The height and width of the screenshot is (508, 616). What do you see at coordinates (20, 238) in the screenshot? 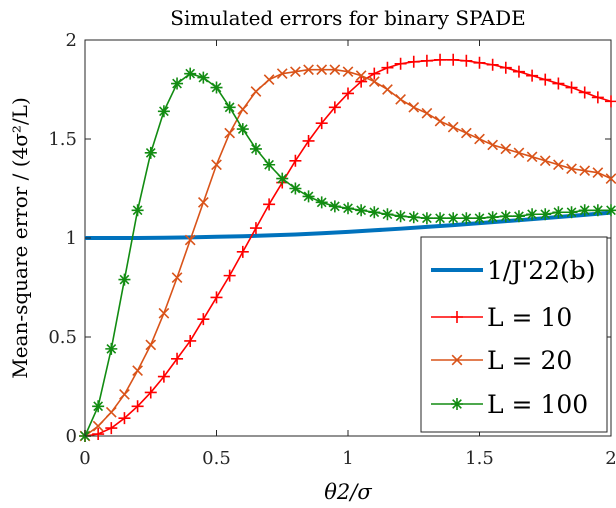
I see `y-axis-label: Mean-square error / (4σ²/L)` at bounding box center [20, 238].